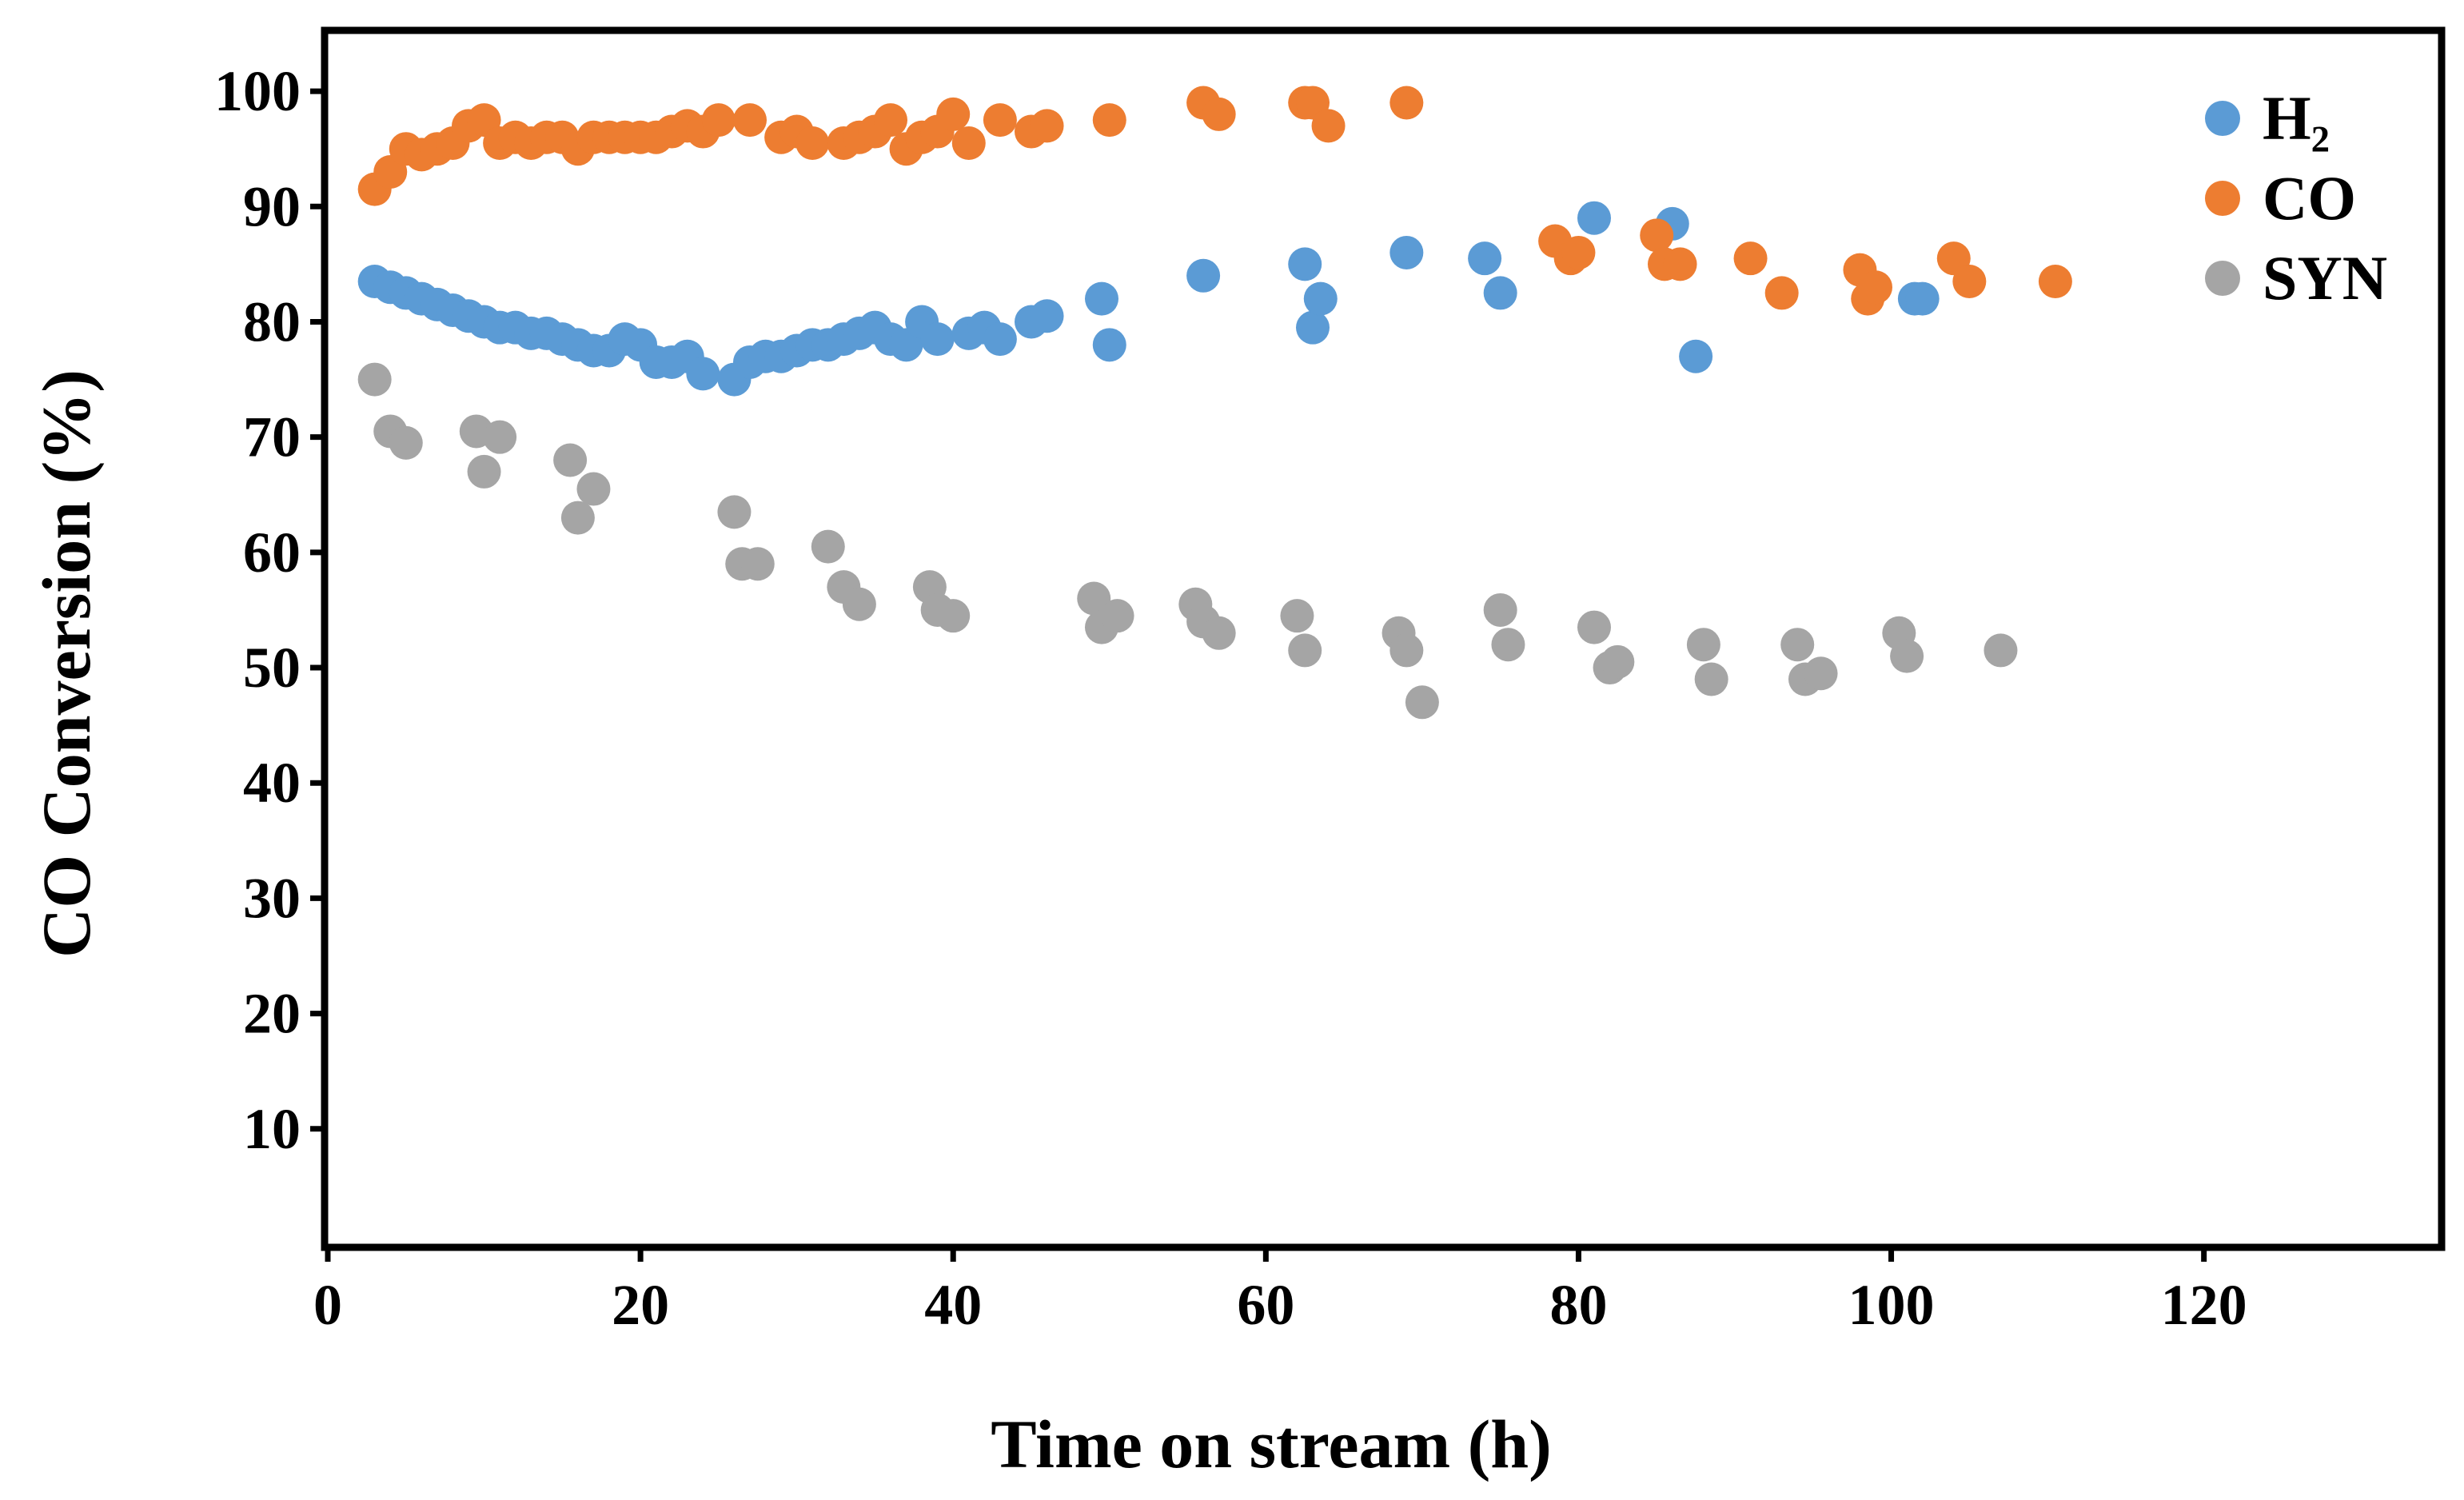  I want to click on x-tick-label: 60, so click(1265, 1305).